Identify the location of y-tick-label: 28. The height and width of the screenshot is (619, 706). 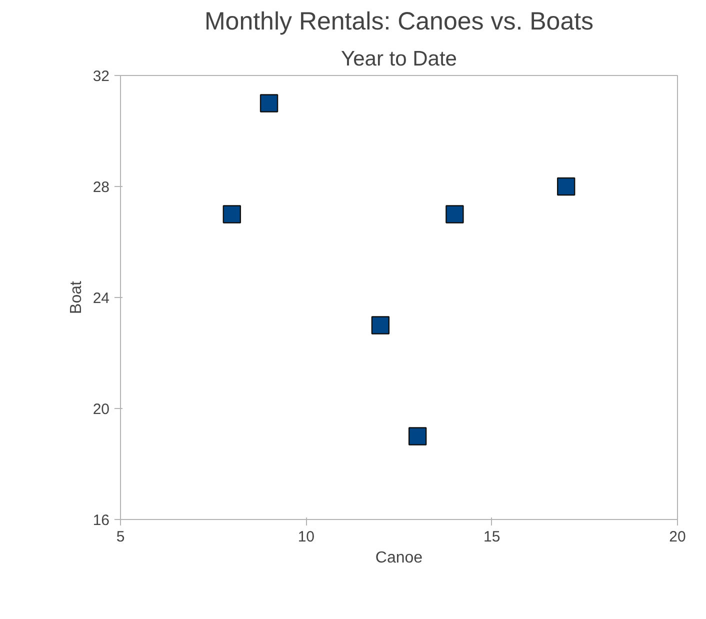
(101, 187).